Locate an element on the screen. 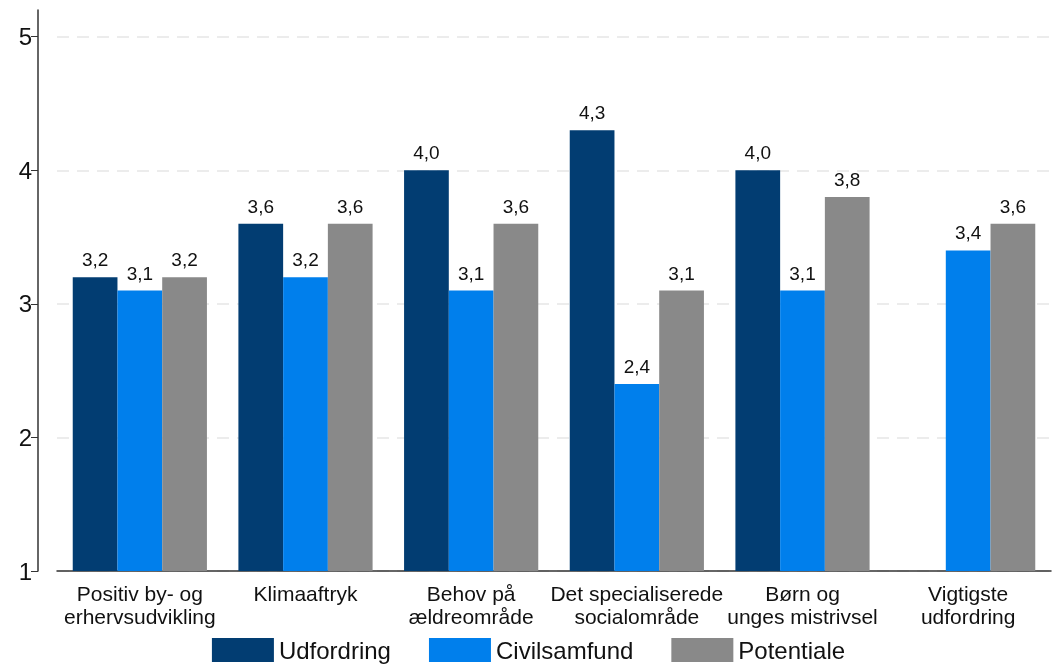 This screenshot has height=670, width=1057. y-tick-label: 3 is located at coordinates (25, 304).